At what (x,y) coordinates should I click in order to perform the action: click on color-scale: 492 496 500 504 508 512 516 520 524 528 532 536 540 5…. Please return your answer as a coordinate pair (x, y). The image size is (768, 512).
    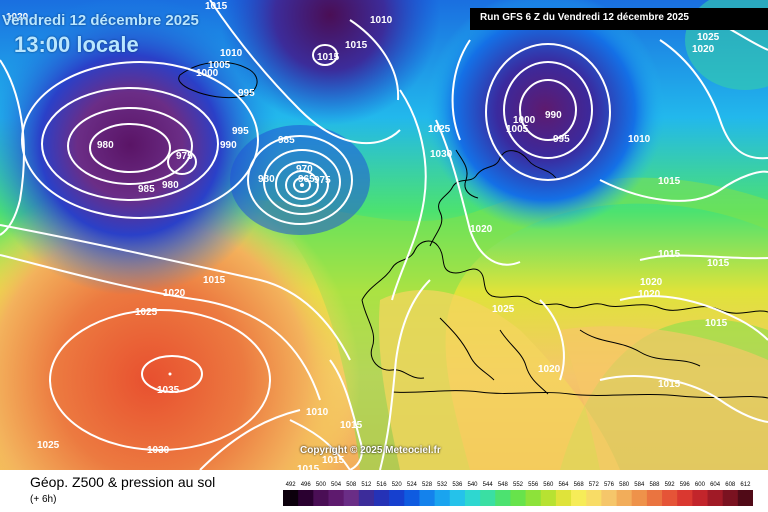
    Looking at the image, I should click on (518, 494).